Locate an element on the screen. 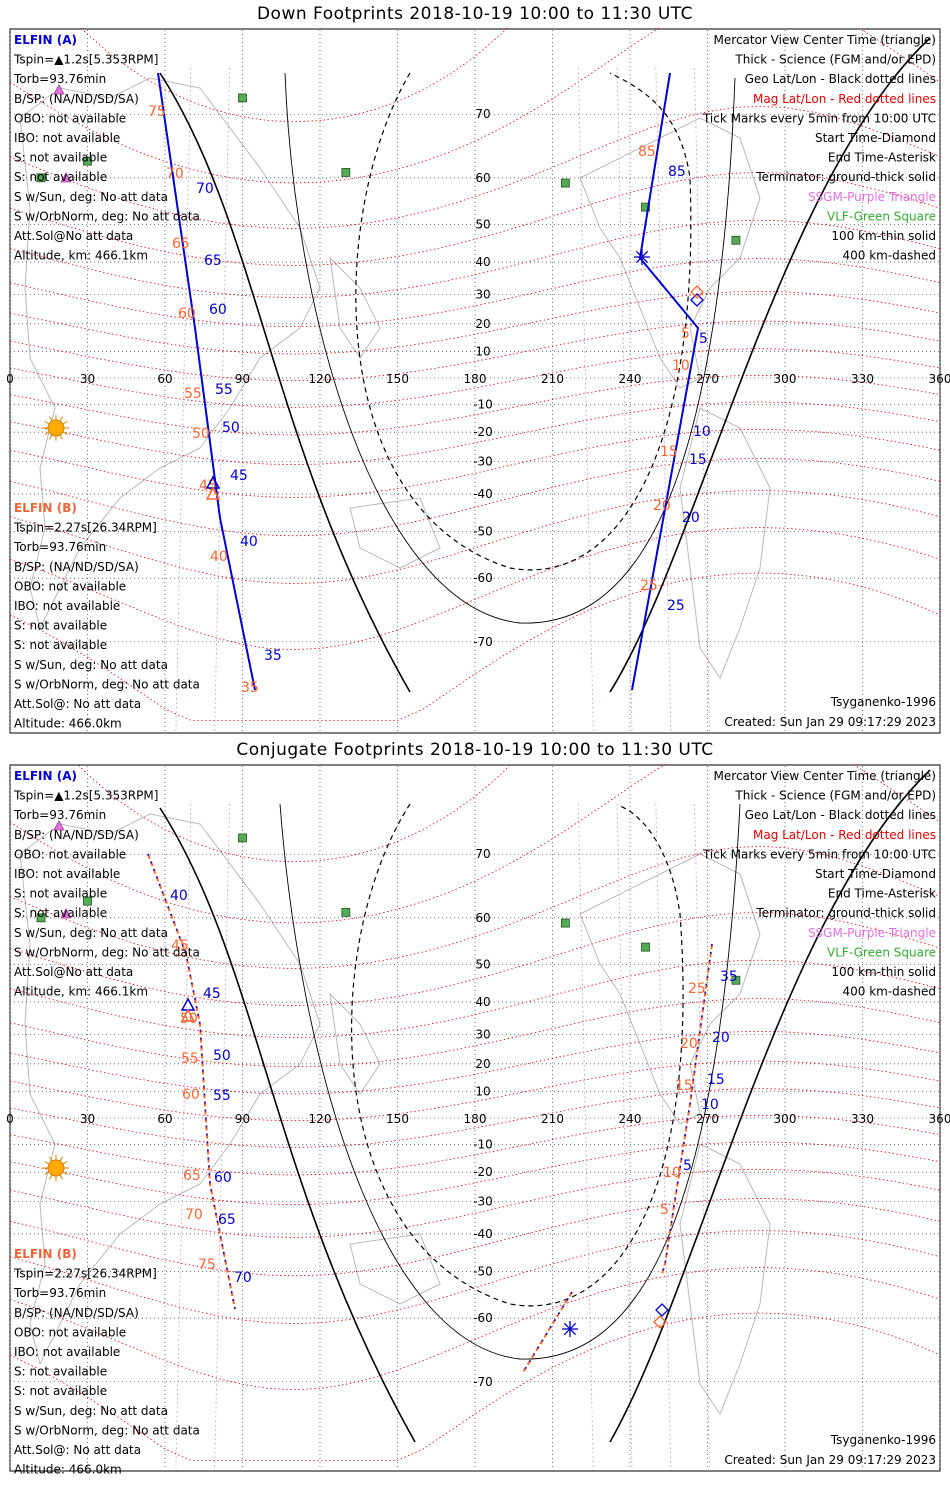 Image resolution: width=950 pixels, height=1500 pixels. left-info-line-b: Tspin=2.27s[26.34RPM] is located at coordinates (85, 528).